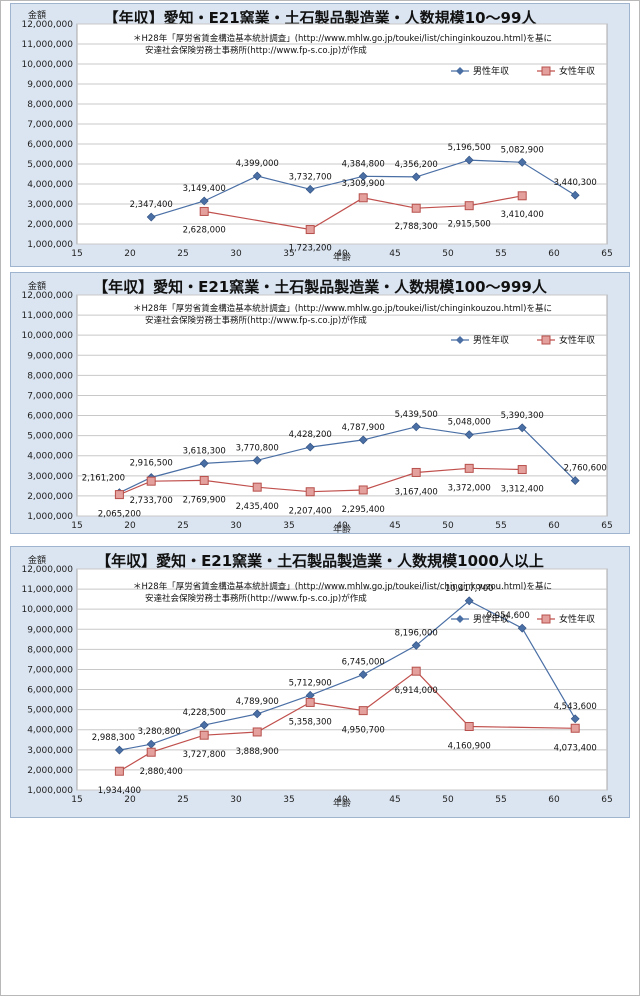 This screenshot has width=640, height=996. Describe the element at coordinates (342, 800) in the screenshot. I see `x-tick-label: 40` at that location.